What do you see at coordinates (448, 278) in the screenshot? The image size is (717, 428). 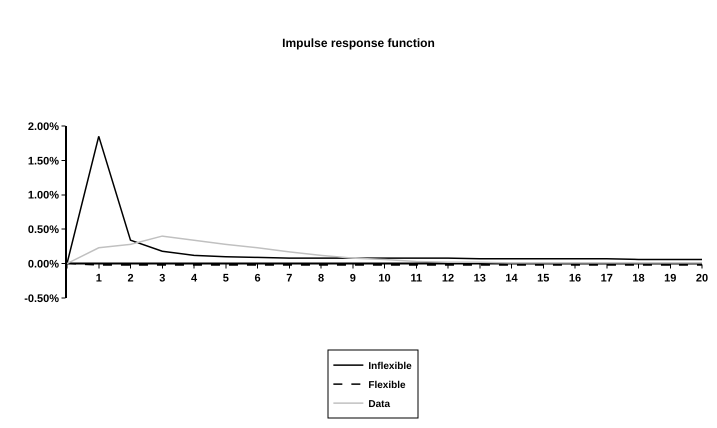 I see `x-tick-label: 12` at bounding box center [448, 278].